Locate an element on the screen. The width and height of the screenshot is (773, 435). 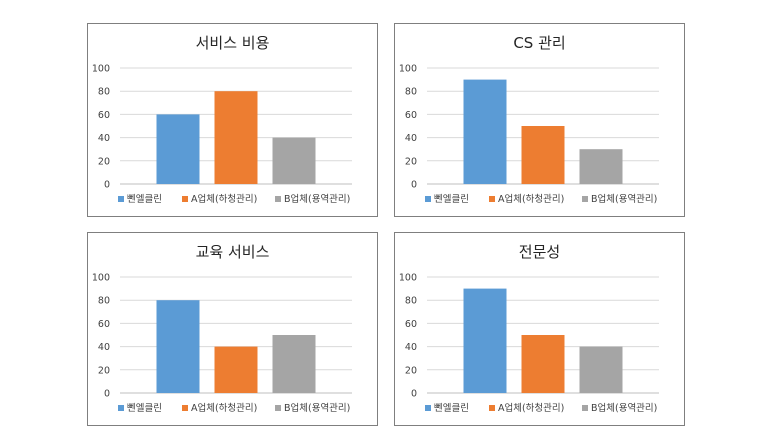
chart-title: 서비스 비용 is located at coordinates (233, 43).